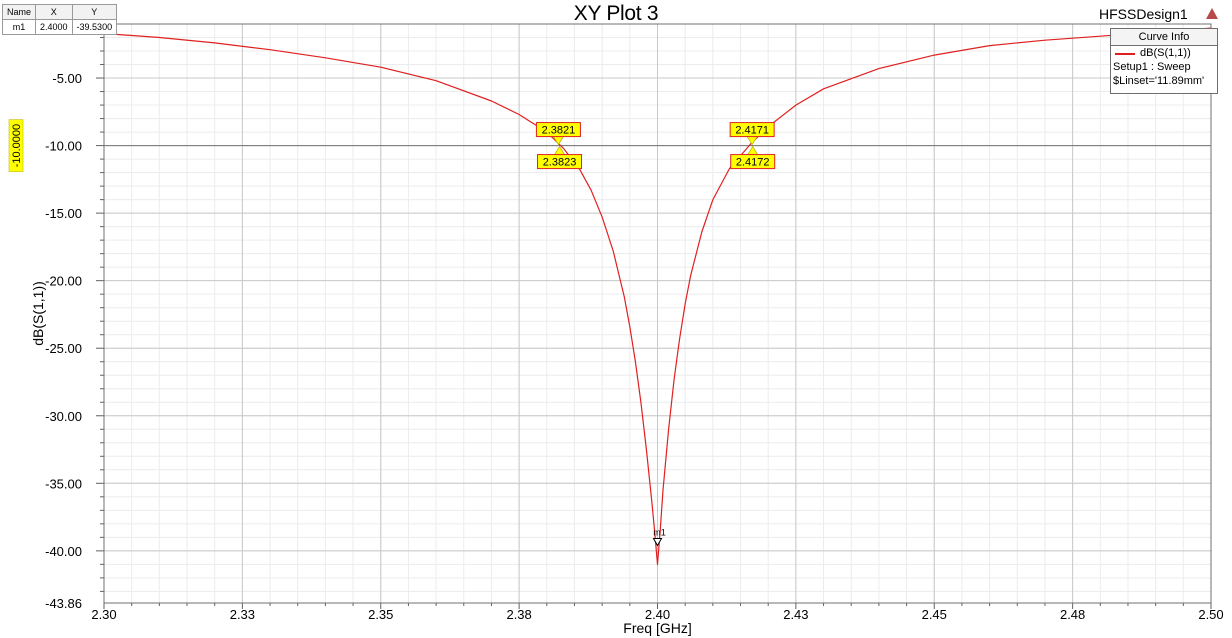 The image size is (1232, 638). I want to click on marker-triangle, so click(657, 542).